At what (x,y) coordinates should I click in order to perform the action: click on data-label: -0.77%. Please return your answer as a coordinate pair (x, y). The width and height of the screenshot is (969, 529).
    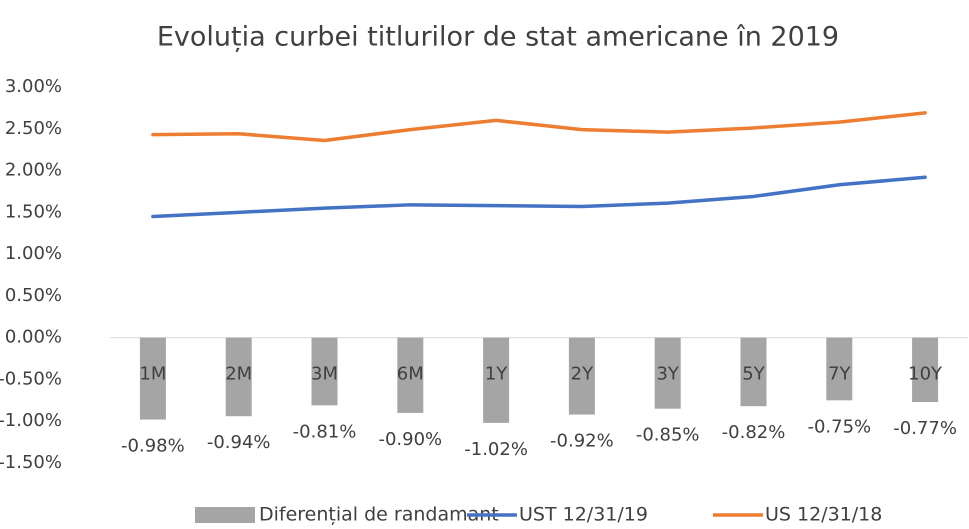
    Looking at the image, I should click on (925, 428).